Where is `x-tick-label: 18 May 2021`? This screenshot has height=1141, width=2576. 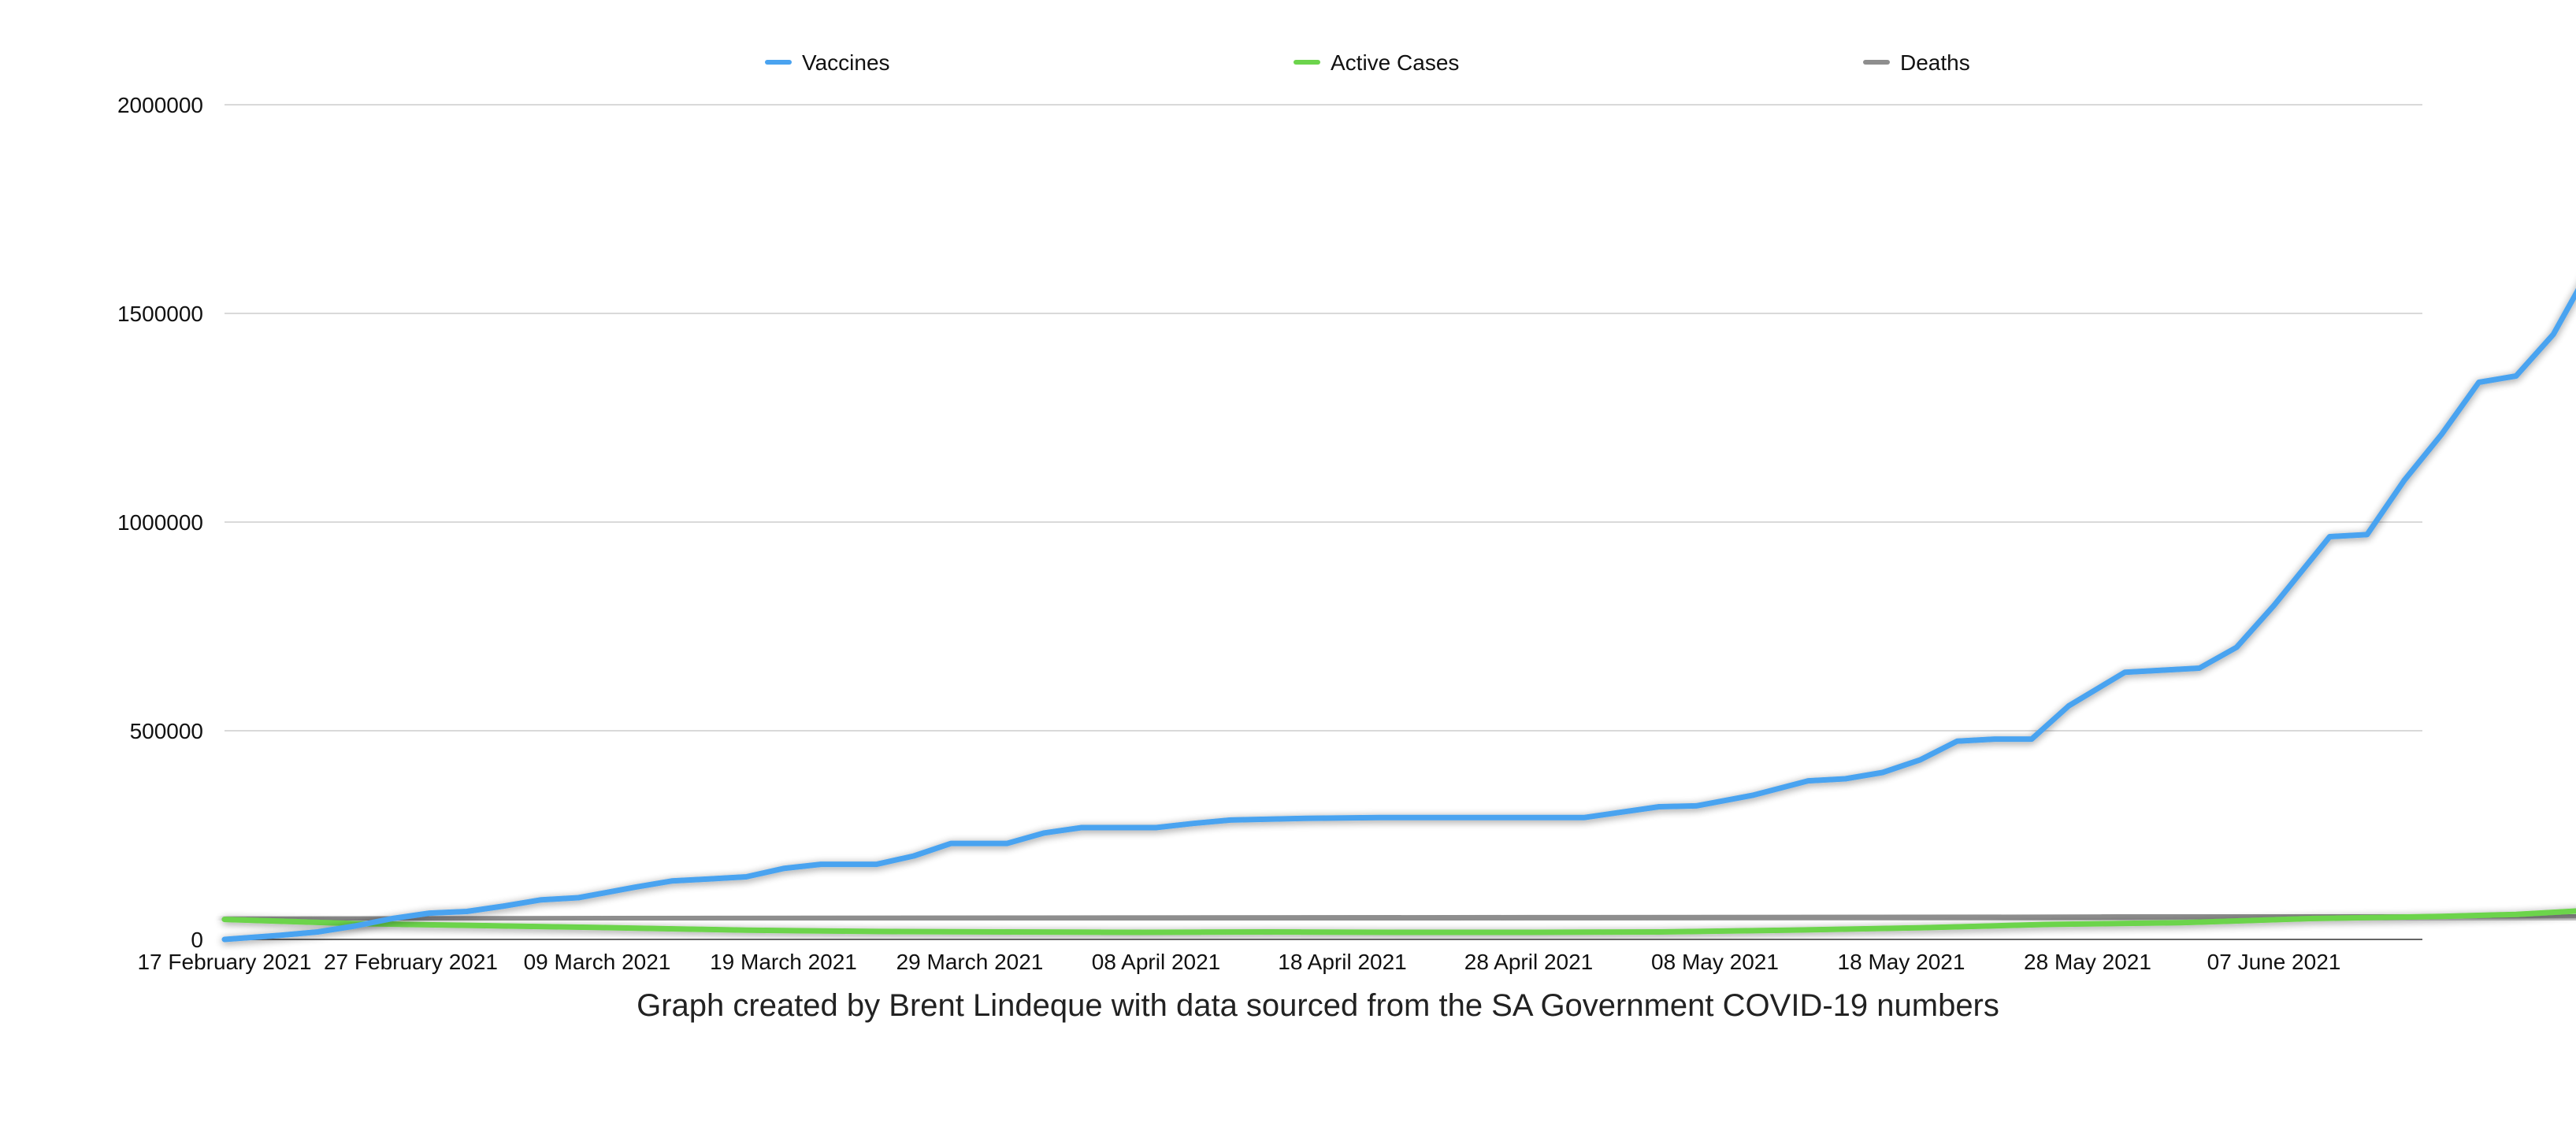
x-tick-label: 18 May 2021 is located at coordinates (1901, 962).